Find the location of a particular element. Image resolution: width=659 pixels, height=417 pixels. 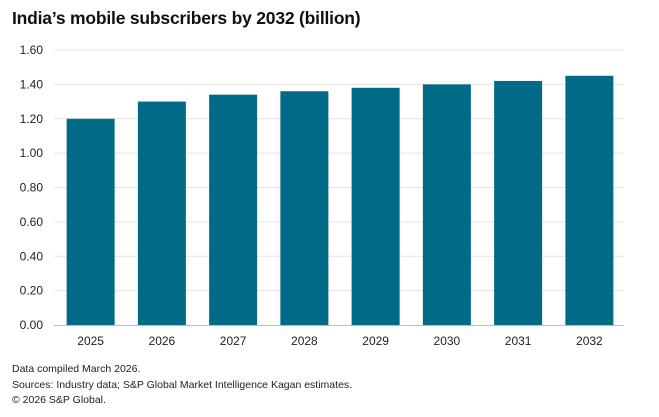

x-tick-label: 2032 is located at coordinates (589, 341).